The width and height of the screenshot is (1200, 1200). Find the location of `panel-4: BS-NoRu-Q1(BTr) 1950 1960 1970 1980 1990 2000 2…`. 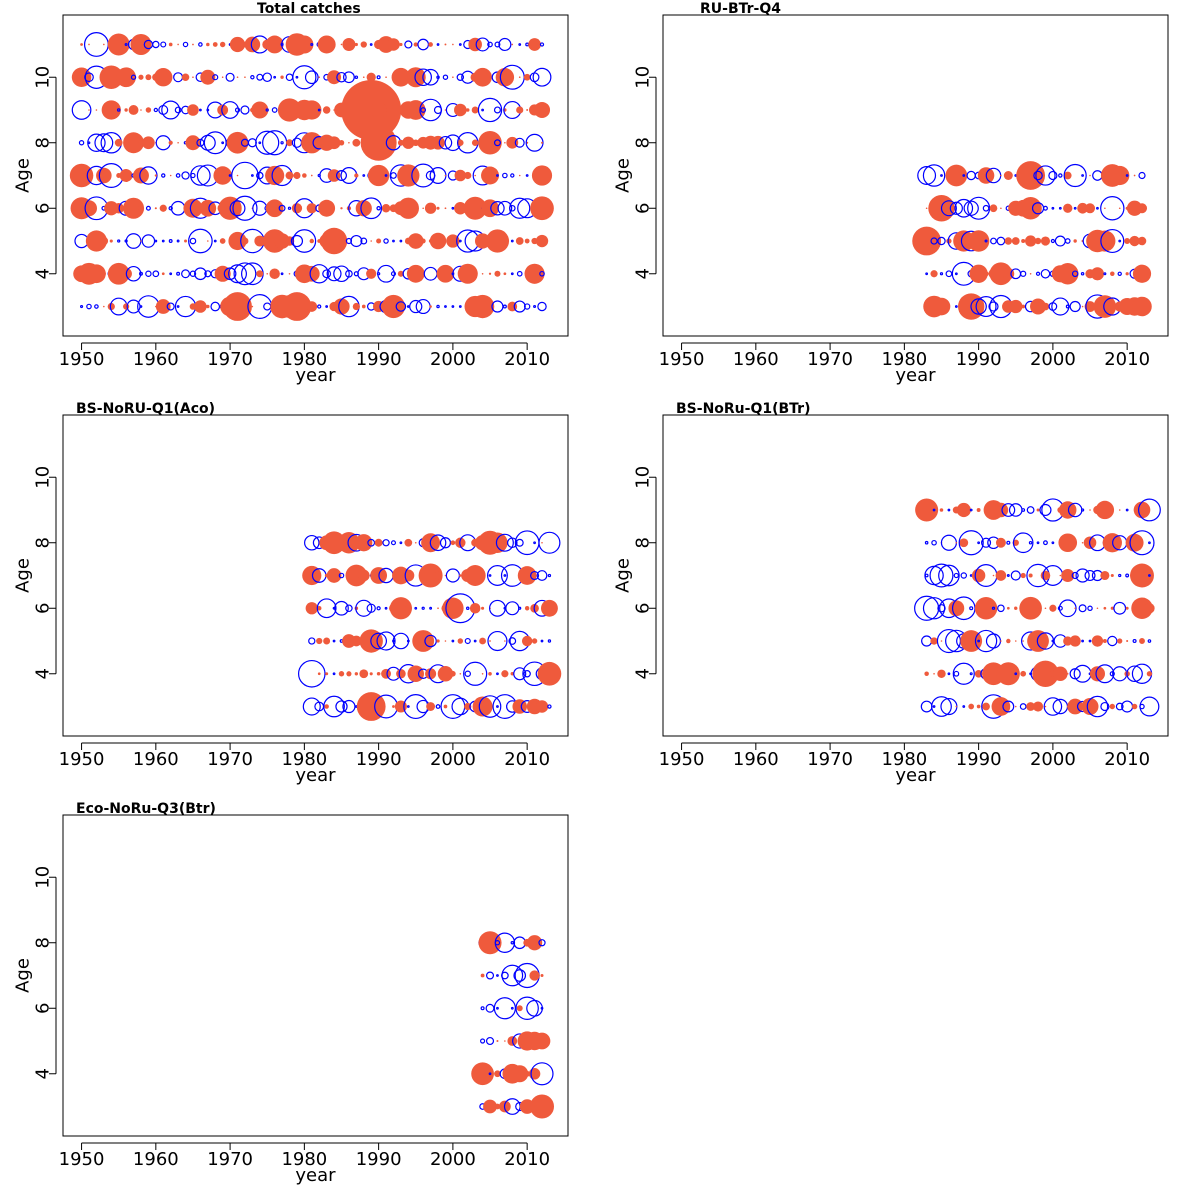

panel-4: BS-NoRu-Q1(BTr) 1950 1960 1970 1980 1990 2000 2… is located at coordinates (891, 593).